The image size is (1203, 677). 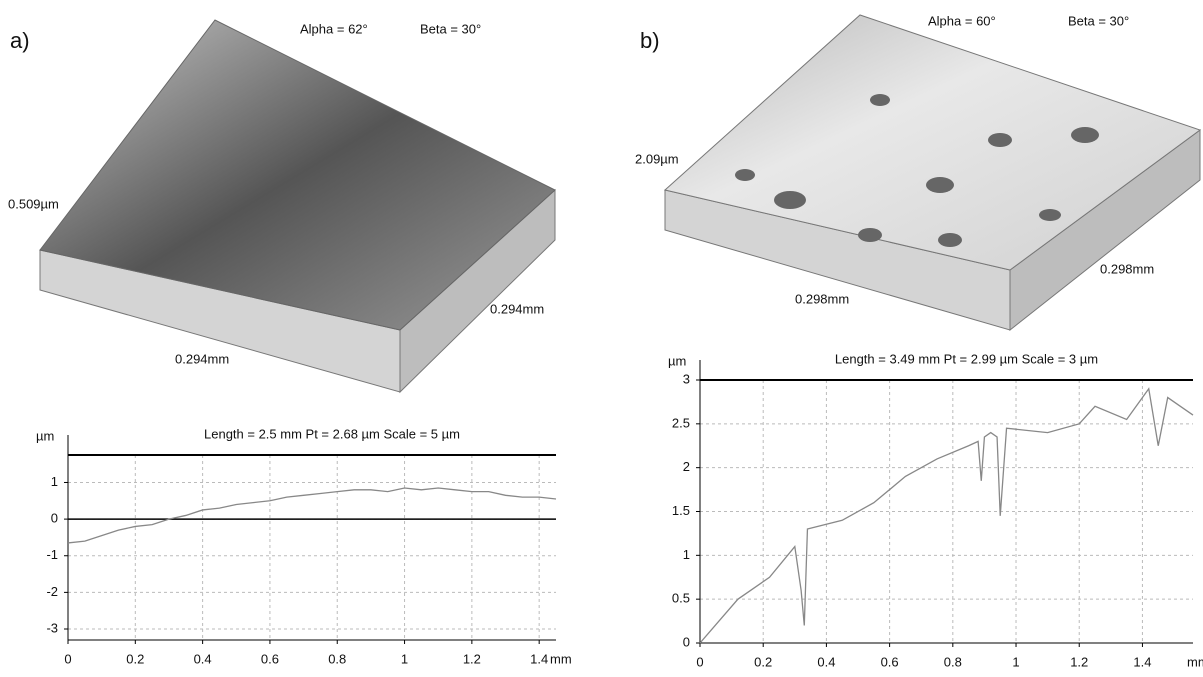 What do you see at coordinates (52, 627) in the screenshot?
I see `y-tick-label: -3` at bounding box center [52, 627].